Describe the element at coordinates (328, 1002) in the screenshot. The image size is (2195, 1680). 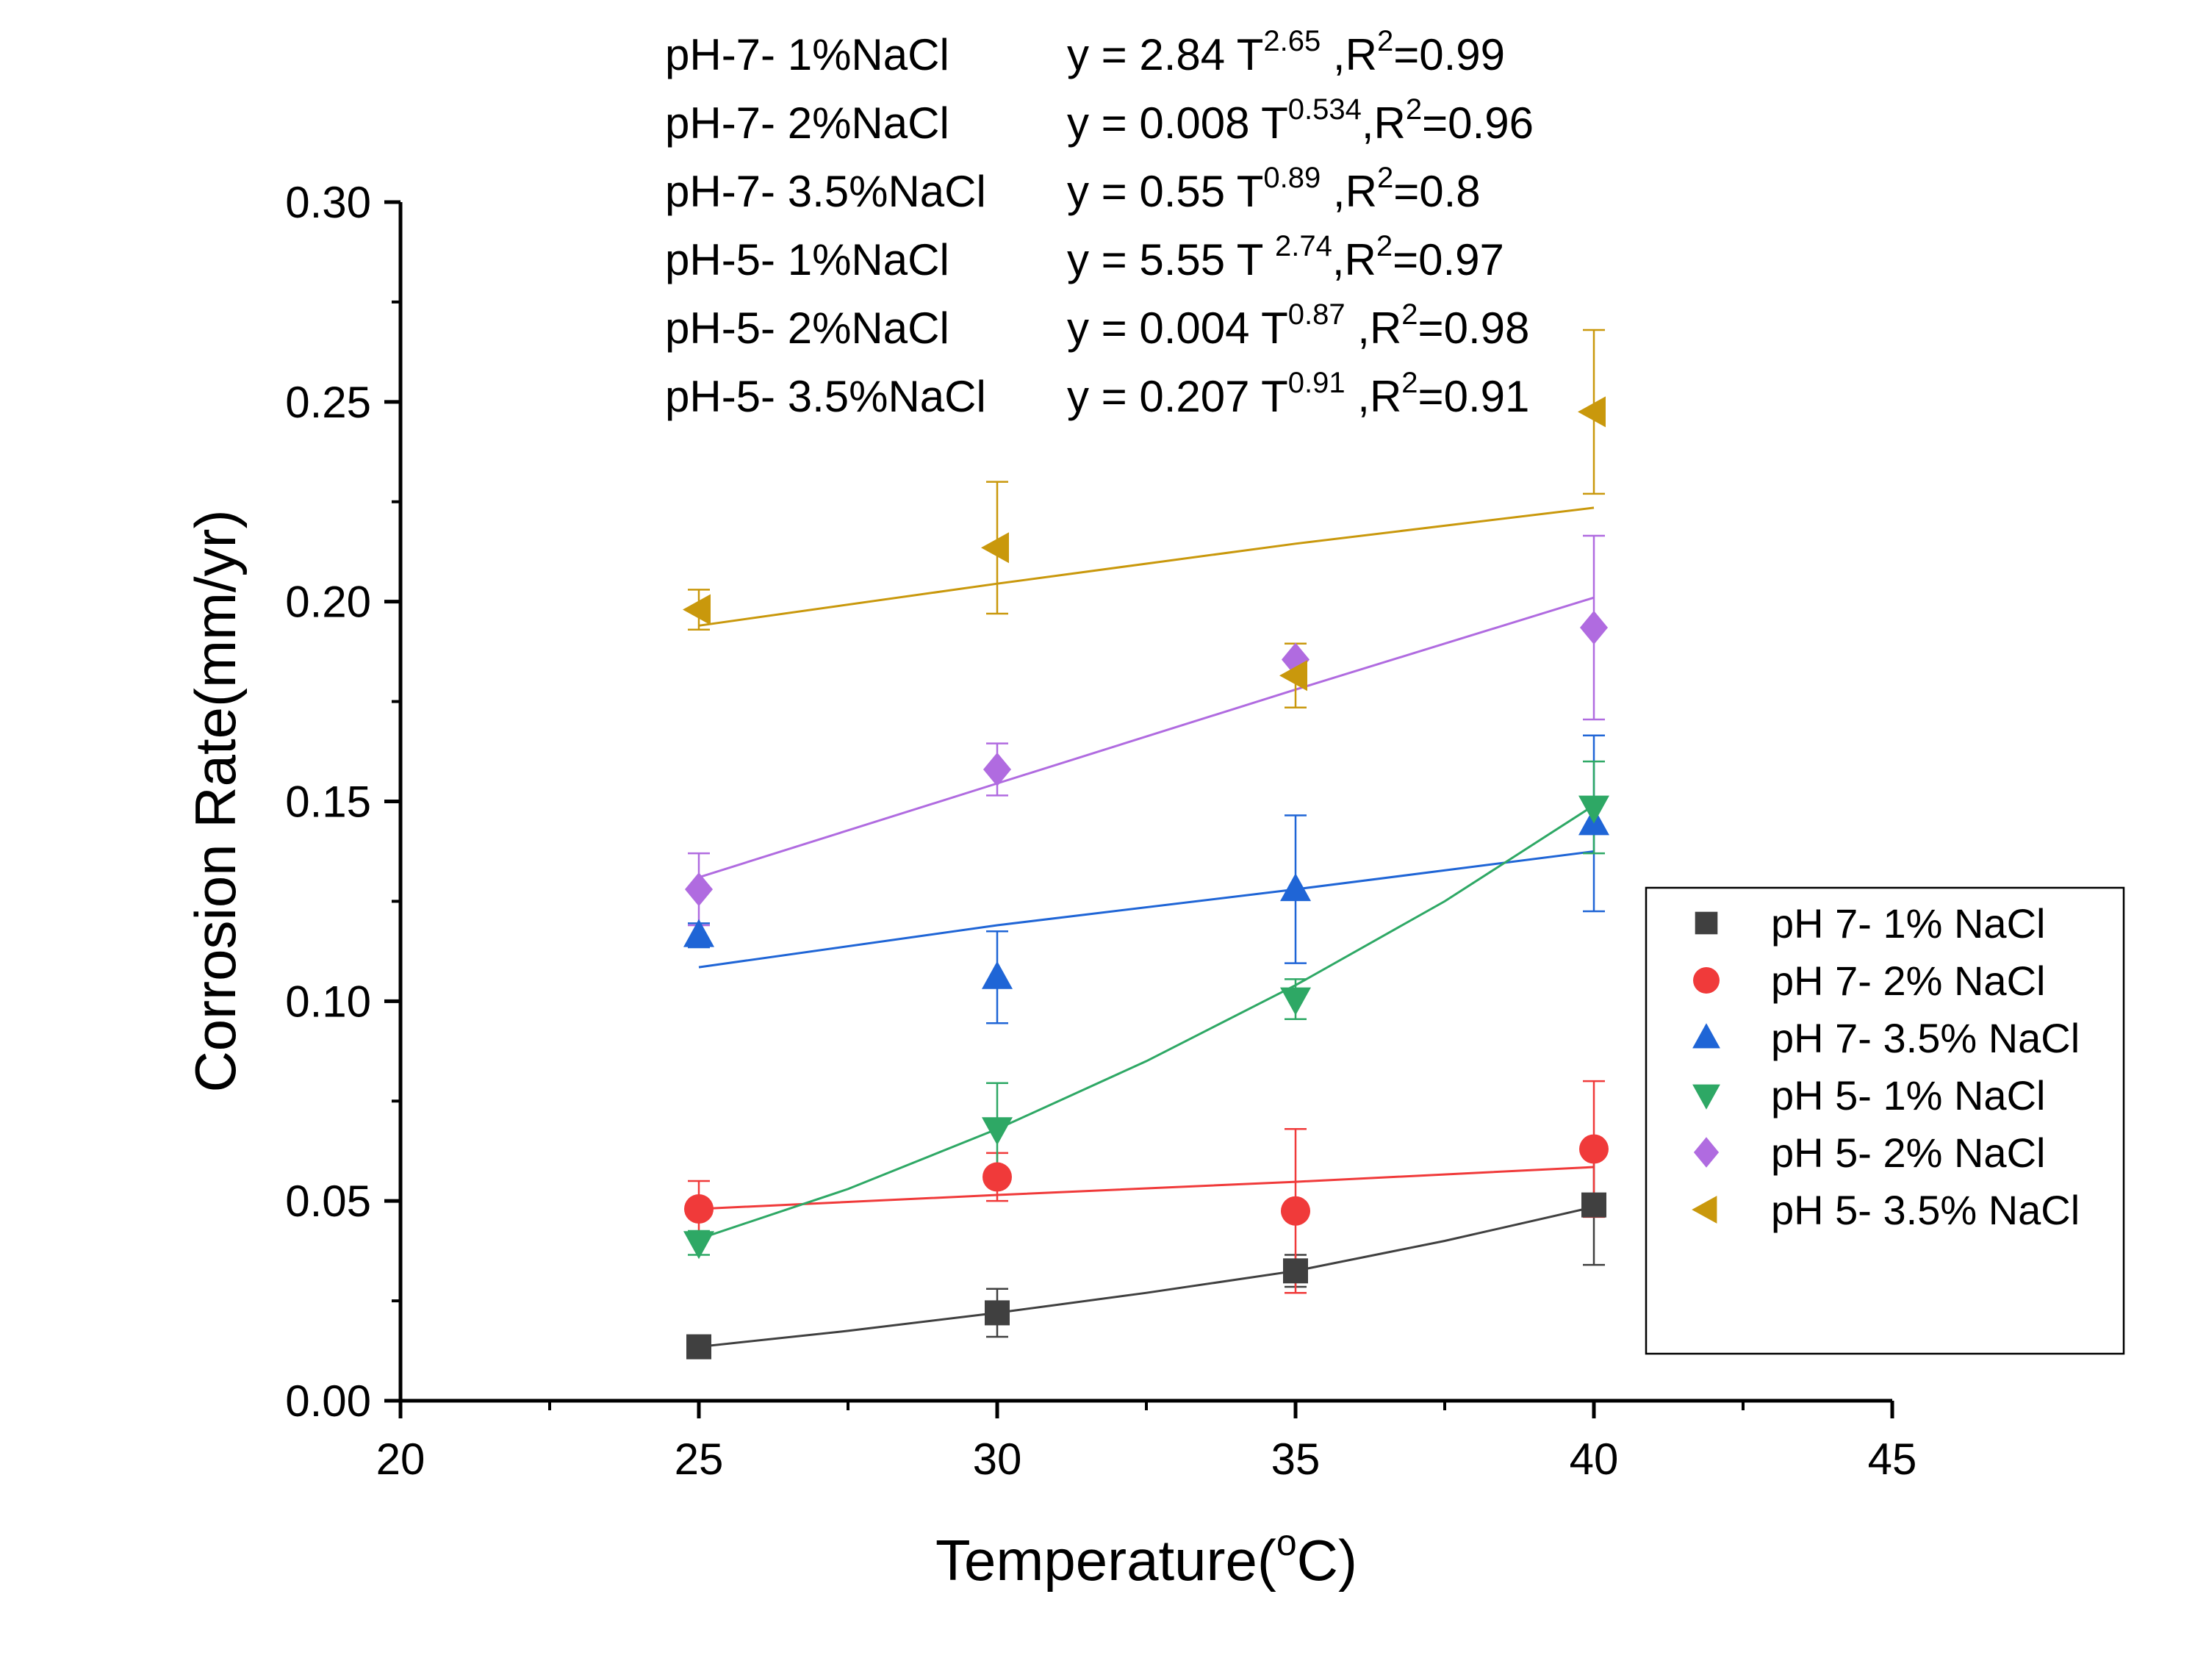
I see `y-tick-label: 0.10` at that location.